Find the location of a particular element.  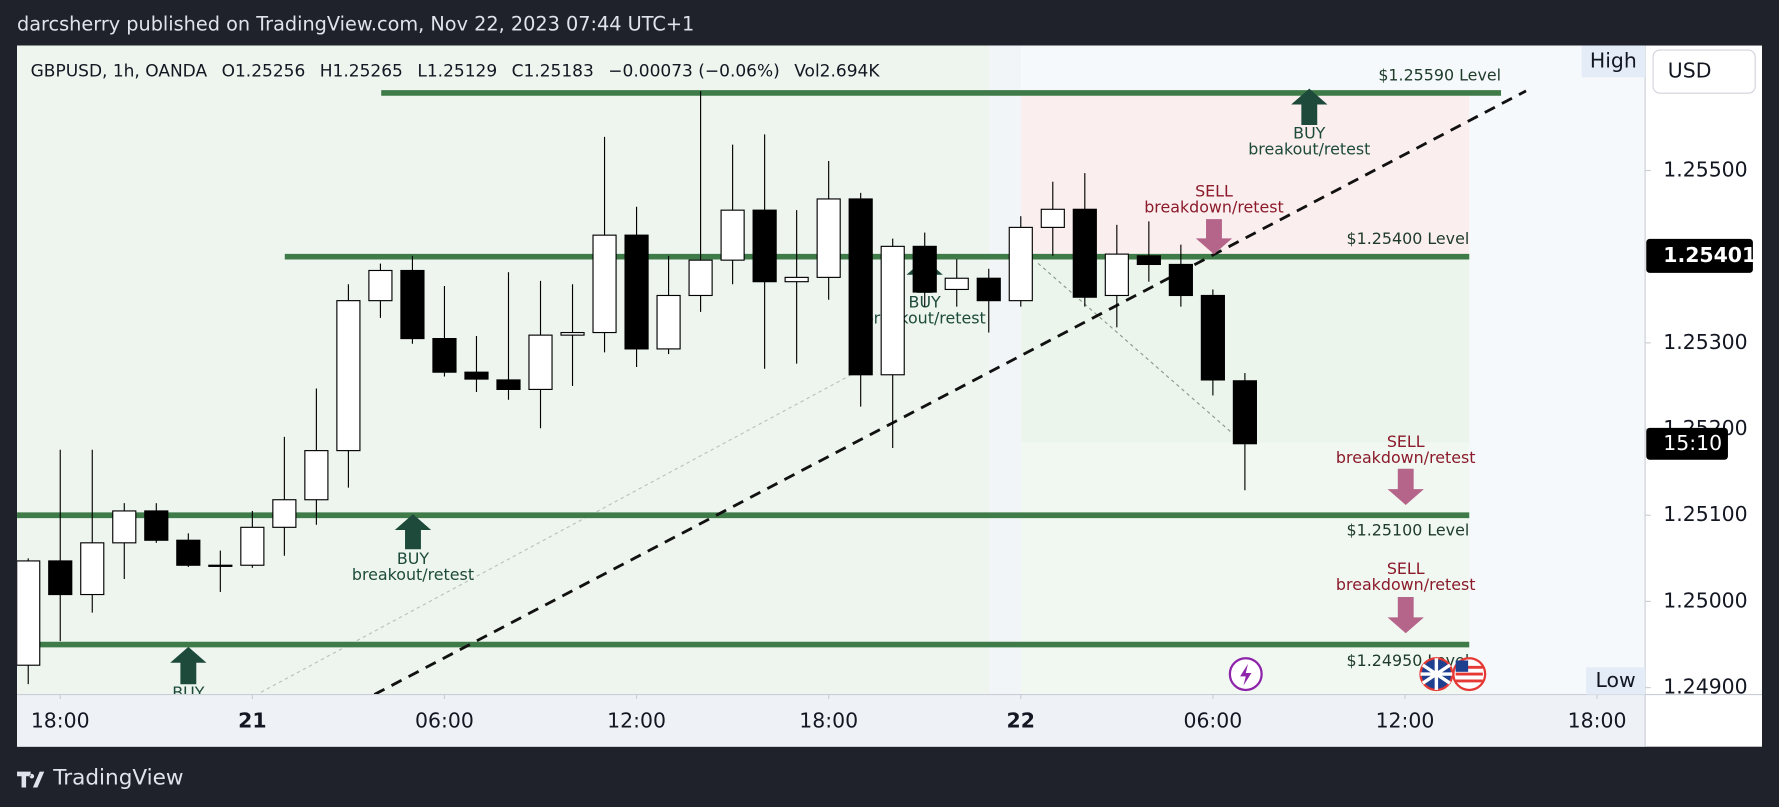

event-icon is located at coordinates (1246, 674).